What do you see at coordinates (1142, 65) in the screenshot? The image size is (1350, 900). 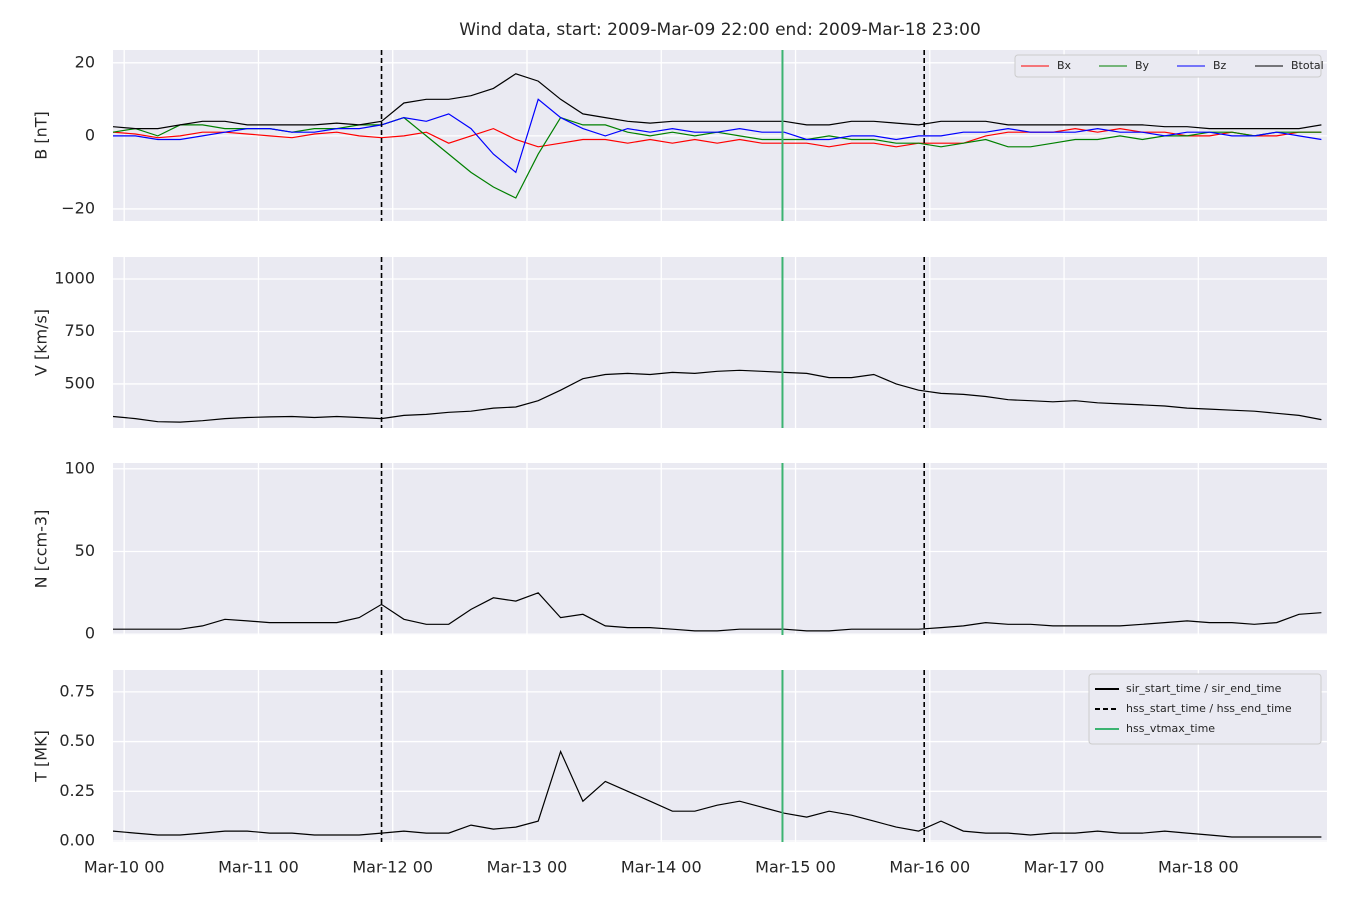 I see `legend-label: By` at bounding box center [1142, 65].